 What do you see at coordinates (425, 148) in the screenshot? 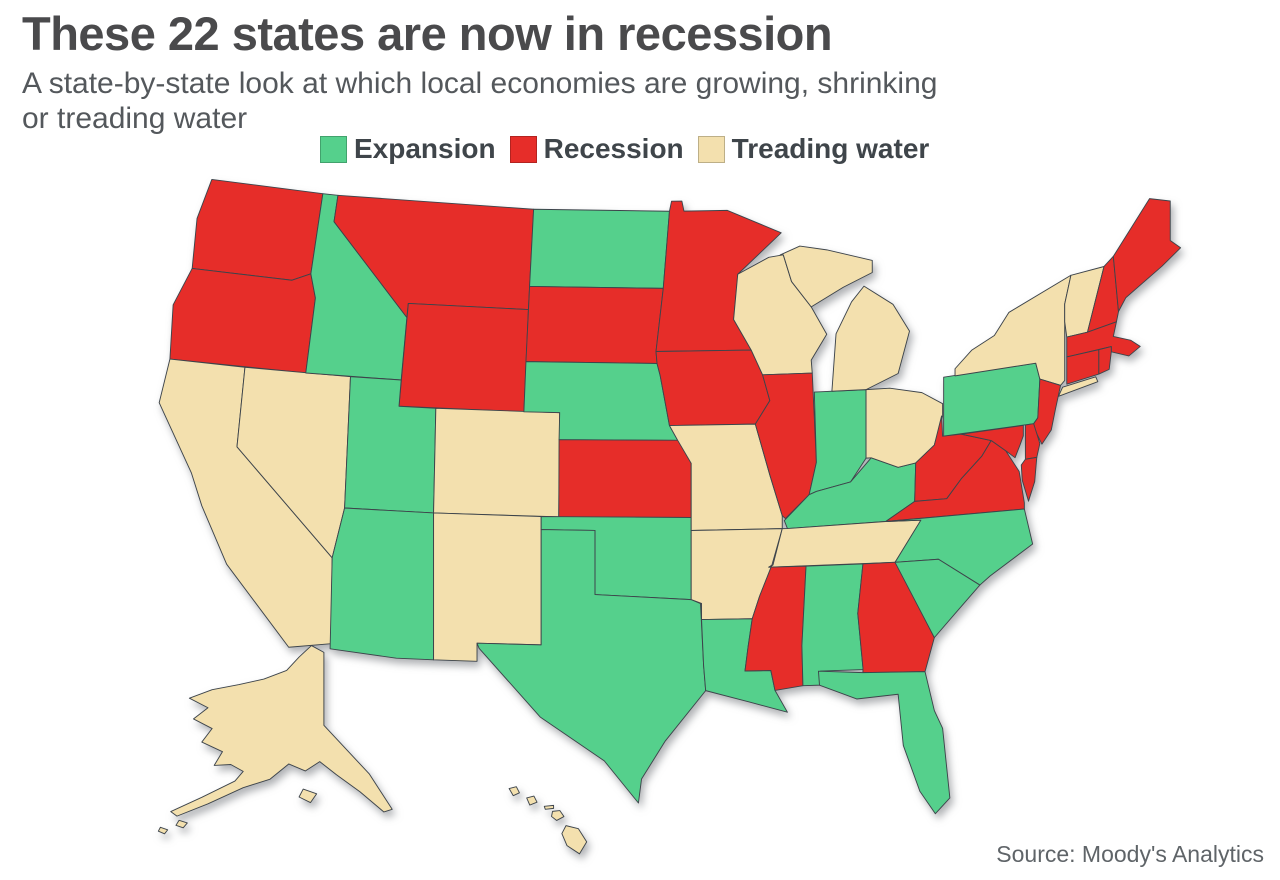
I see `expansion-label: Expansion` at bounding box center [425, 148].